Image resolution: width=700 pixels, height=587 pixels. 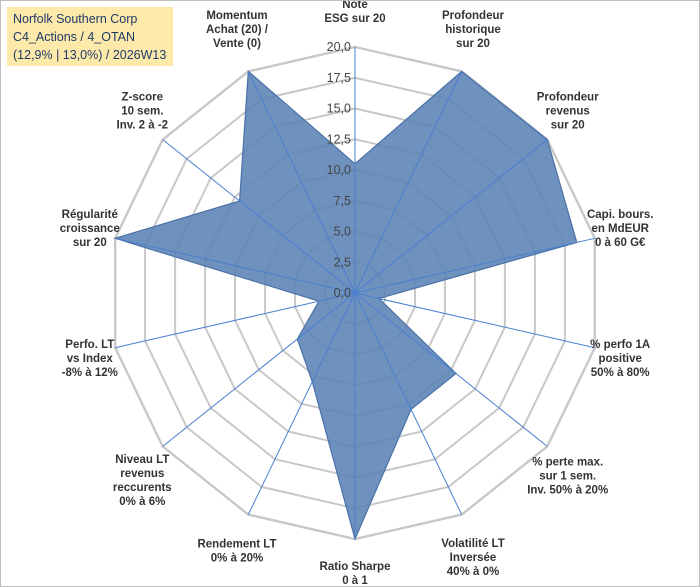 I want to click on tick-label-8: 20,0, so click(x=339, y=47).